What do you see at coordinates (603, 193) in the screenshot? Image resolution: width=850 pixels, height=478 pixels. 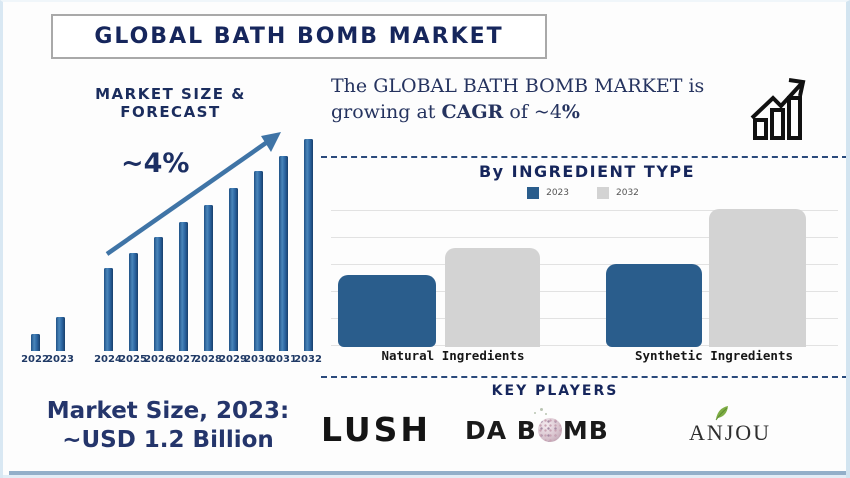 I see `legend-swatch-2032` at bounding box center [603, 193].